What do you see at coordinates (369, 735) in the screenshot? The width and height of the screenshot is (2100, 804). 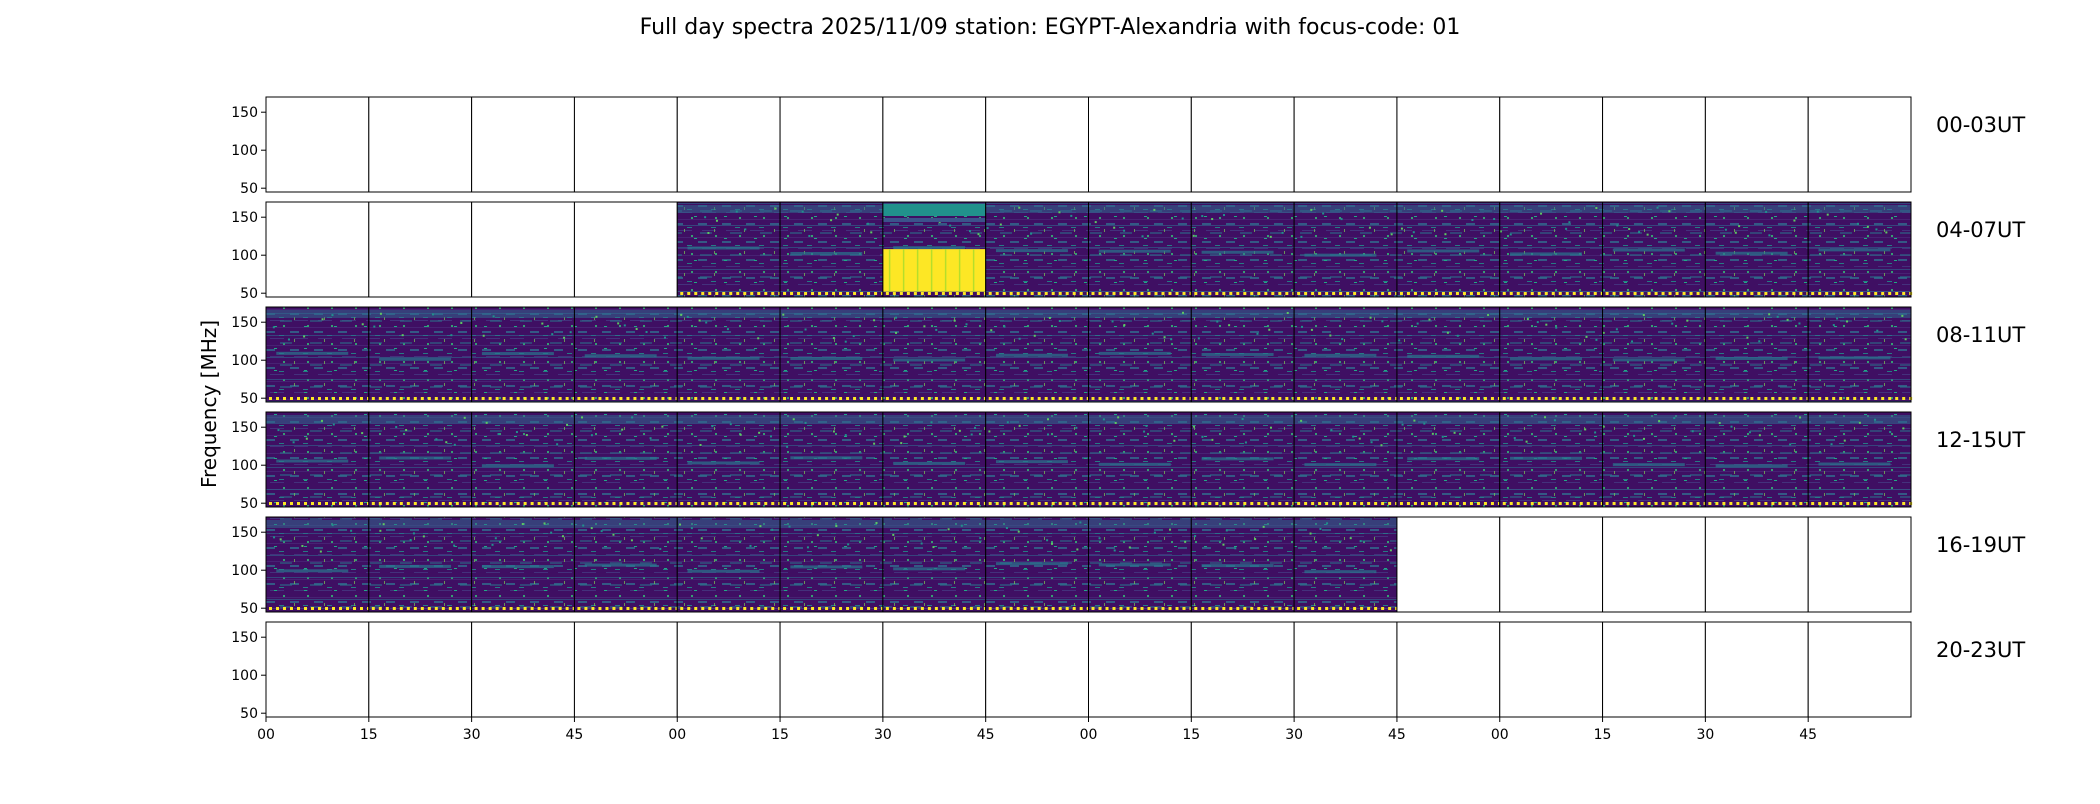 I see `x-tick-label: 15` at bounding box center [369, 735].